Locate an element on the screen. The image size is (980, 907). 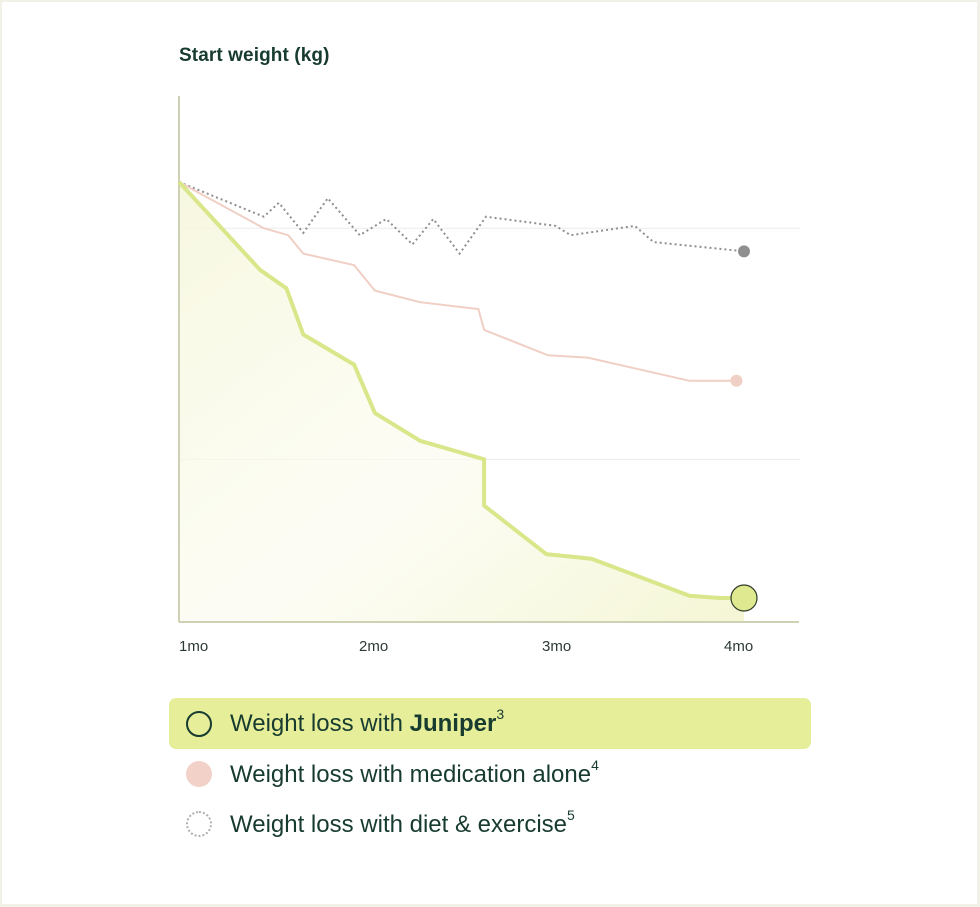
endpoint-juniper is located at coordinates (744, 598).